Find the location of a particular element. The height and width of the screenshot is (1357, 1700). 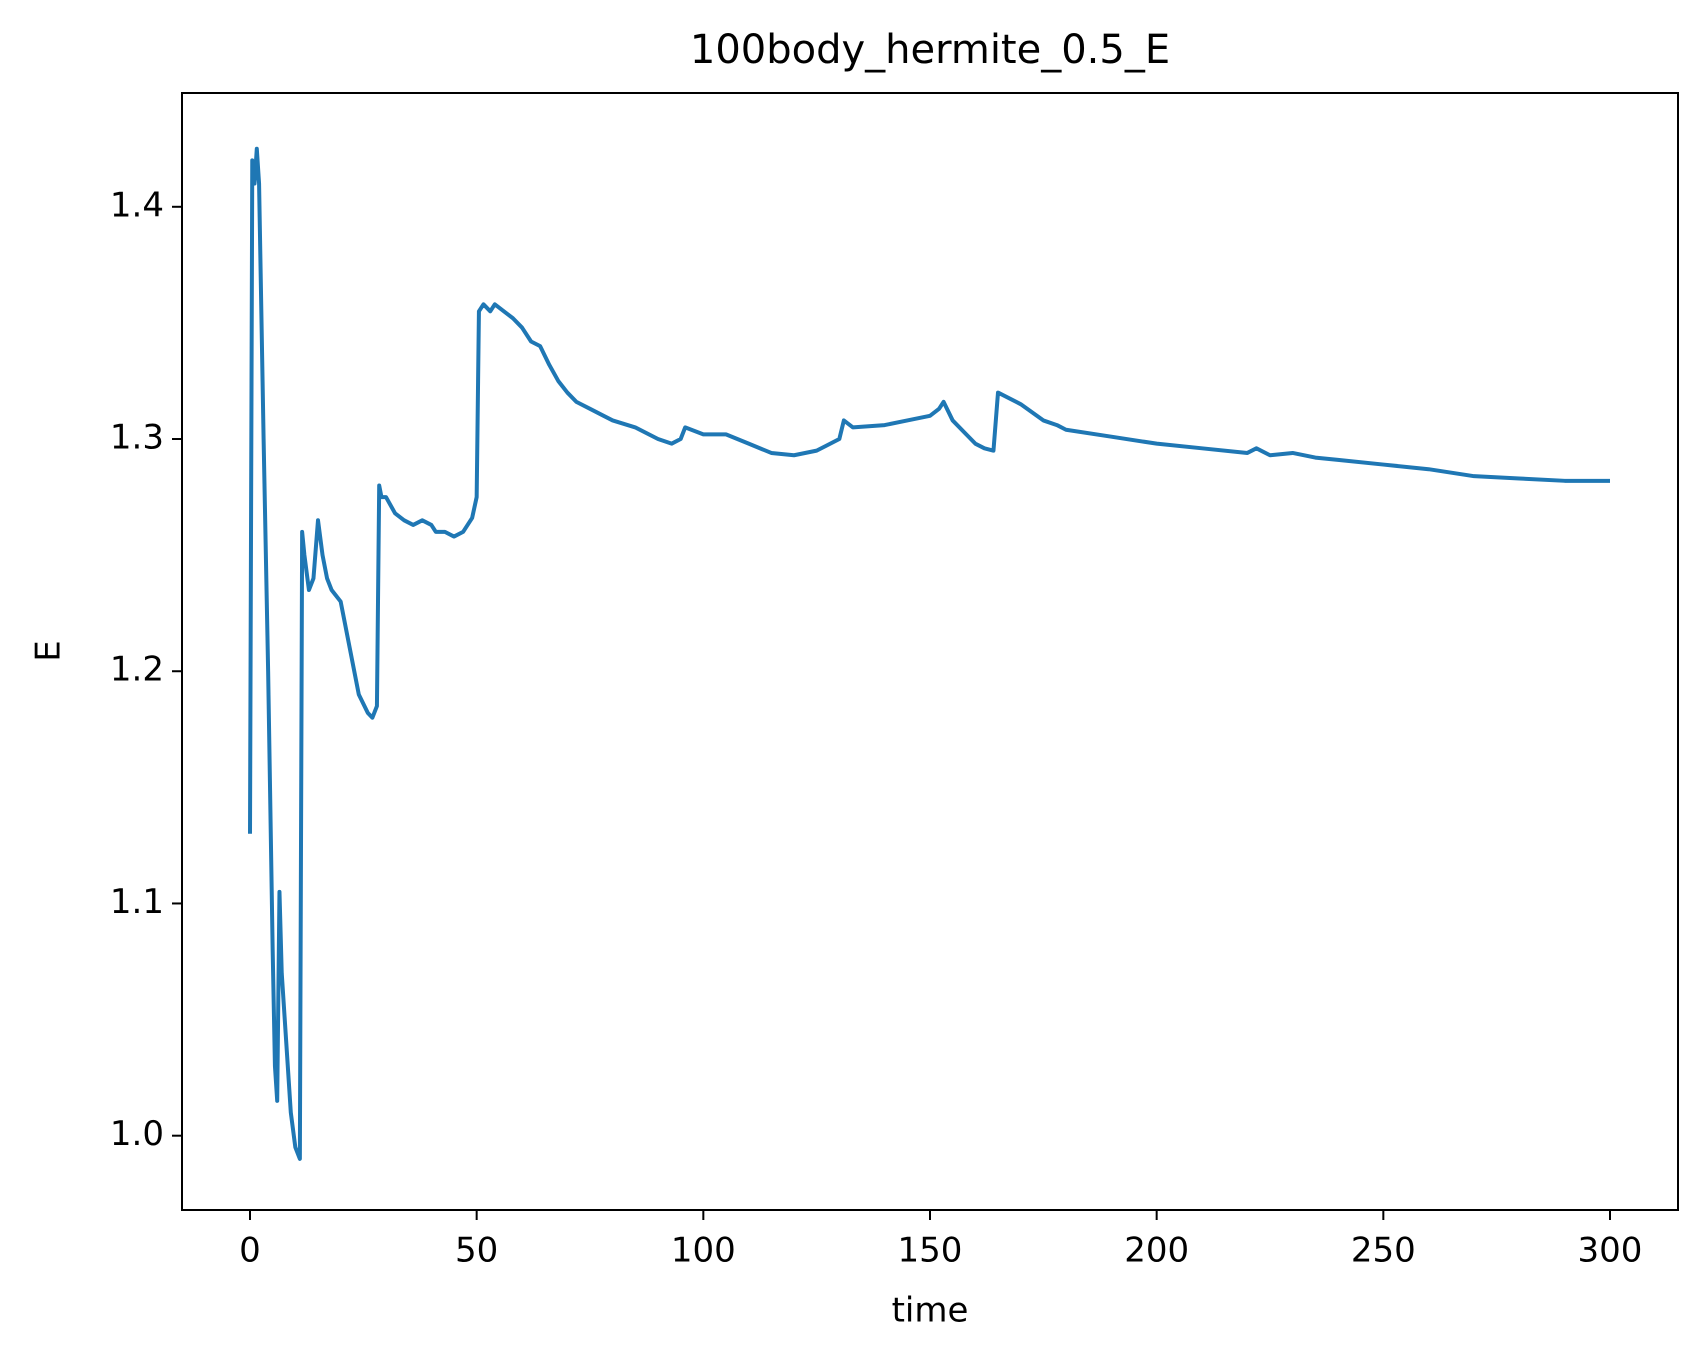

x-tick-label: 200 is located at coordinates (1156, 1251).